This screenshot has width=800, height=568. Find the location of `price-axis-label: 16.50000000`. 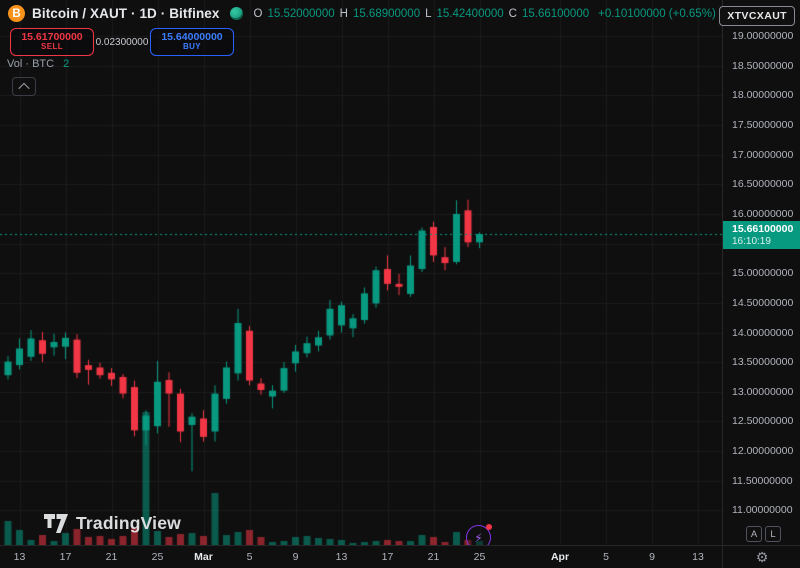

price-axis-label: 16.50000000 is located at coordinates (763, 184).